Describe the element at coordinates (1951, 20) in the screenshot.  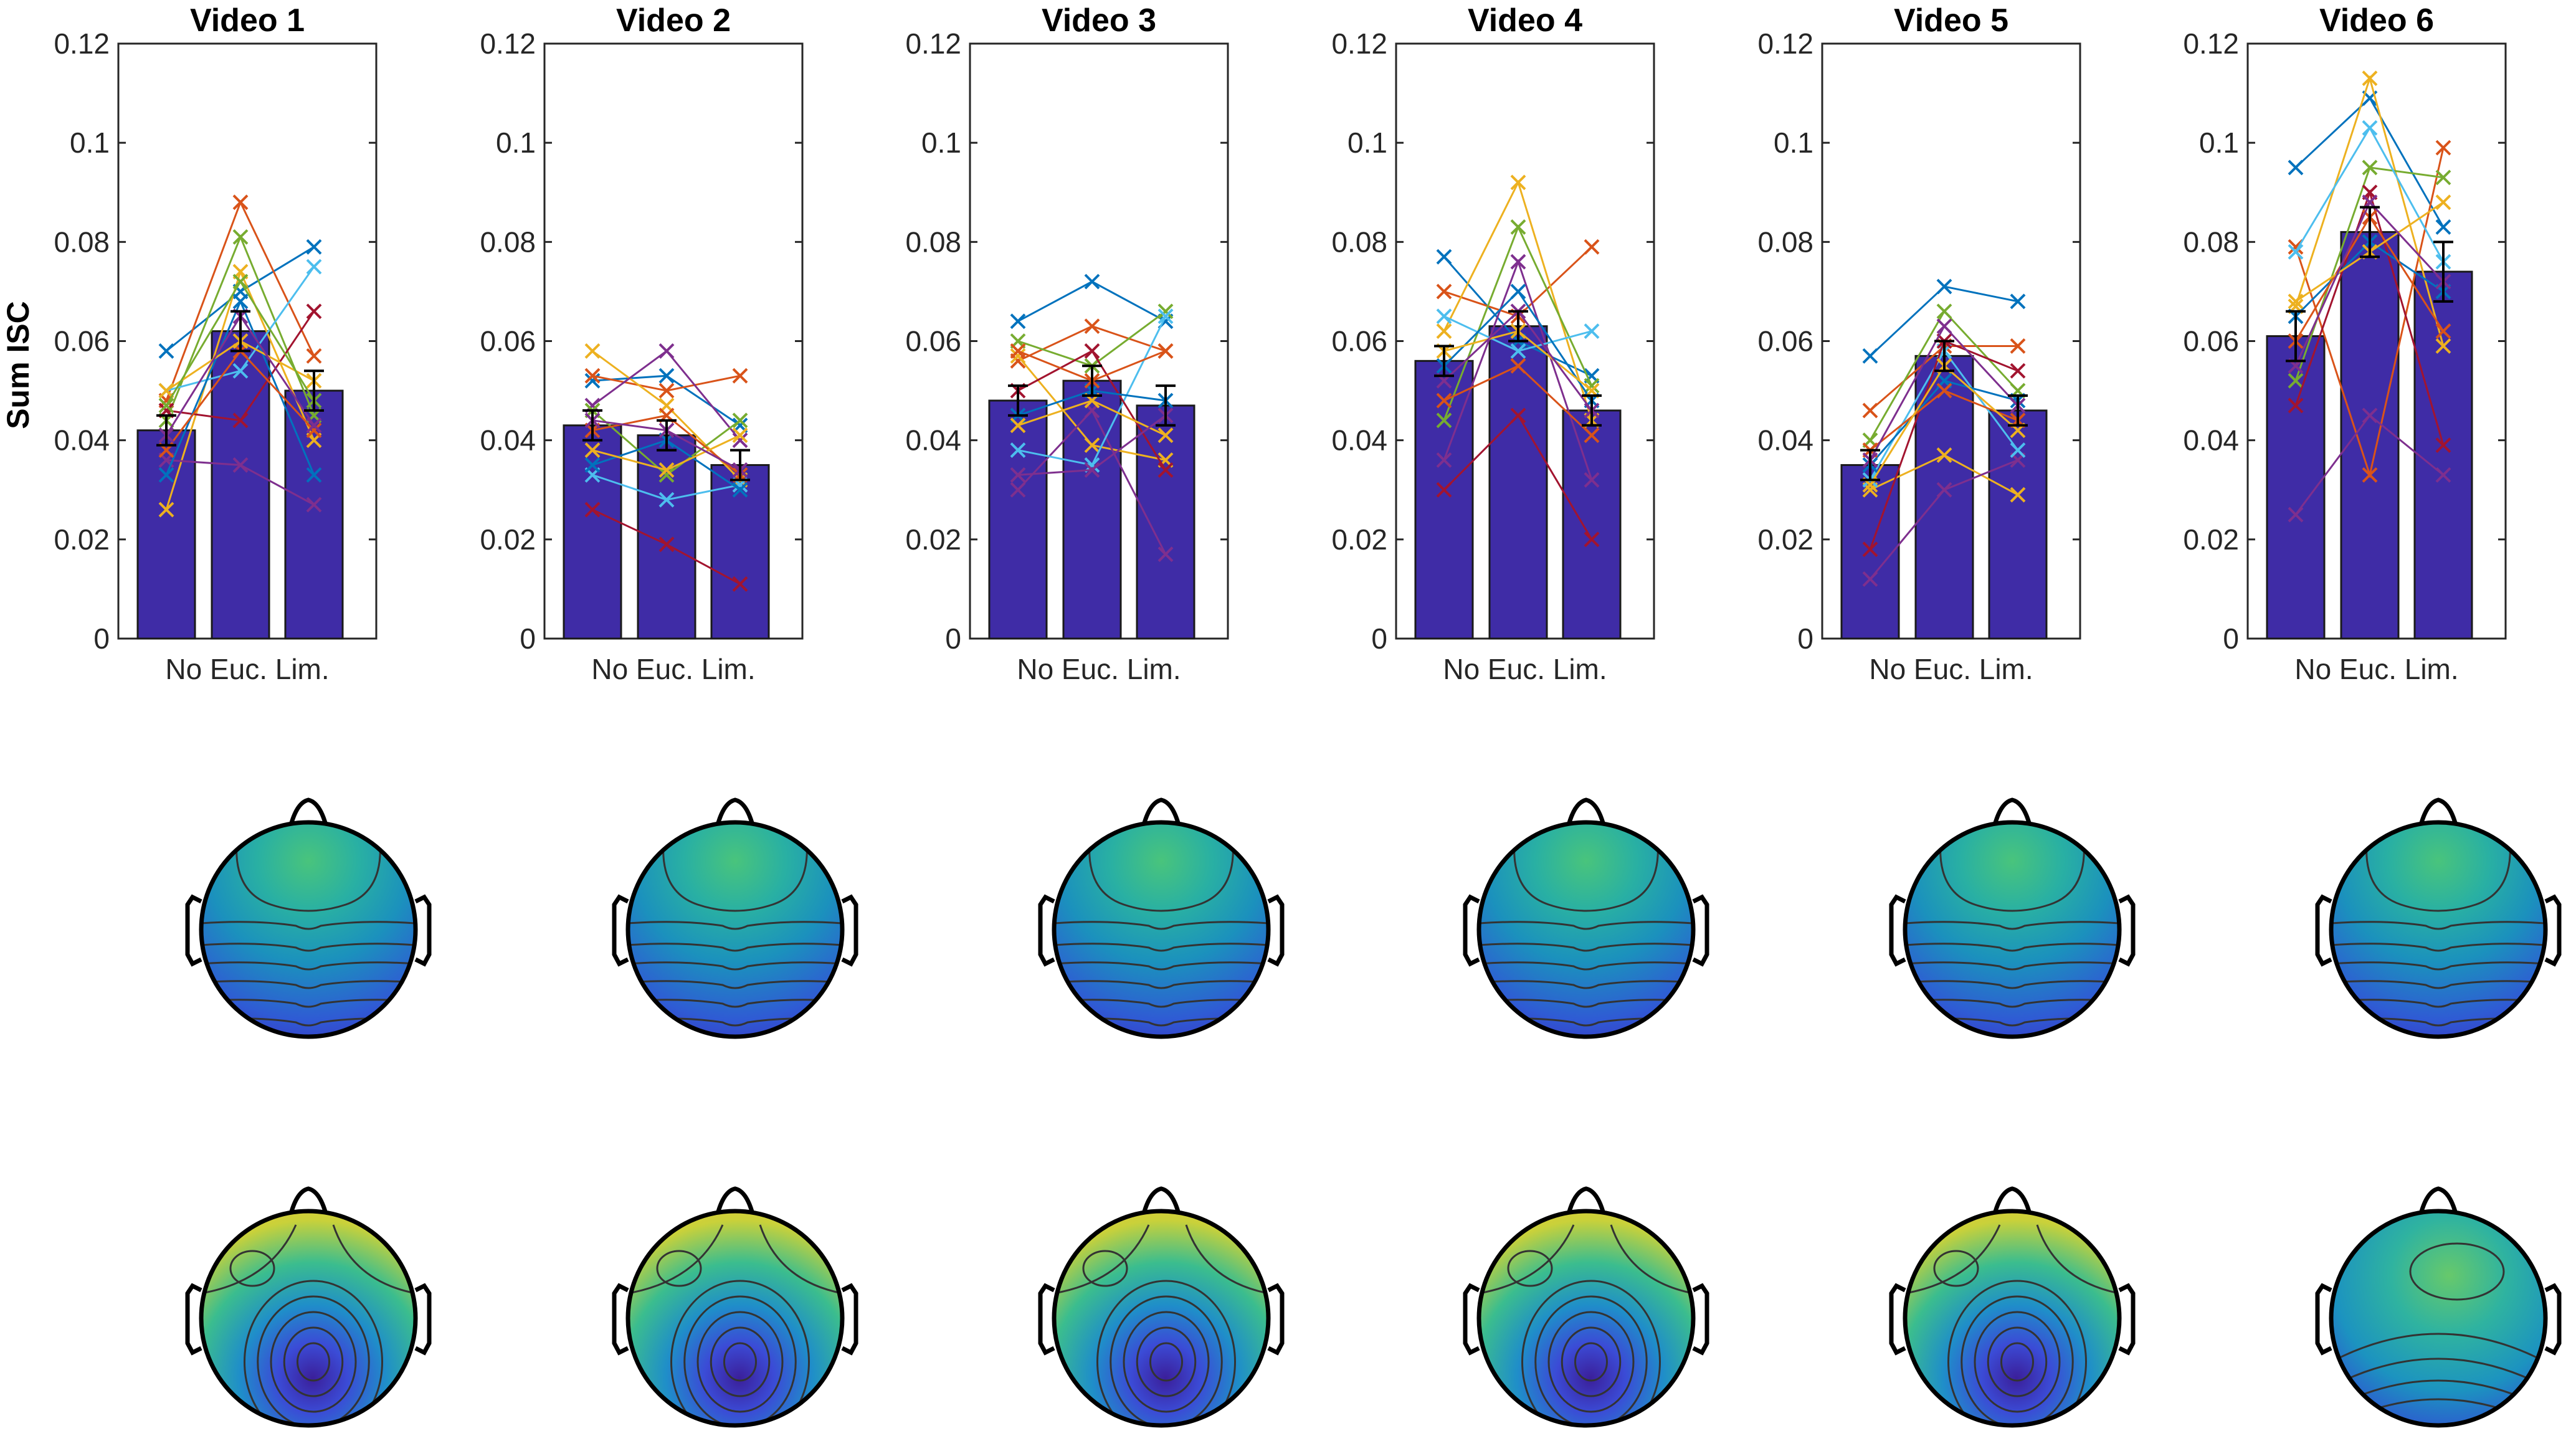
I see `panel-title: Video 5` at that location.